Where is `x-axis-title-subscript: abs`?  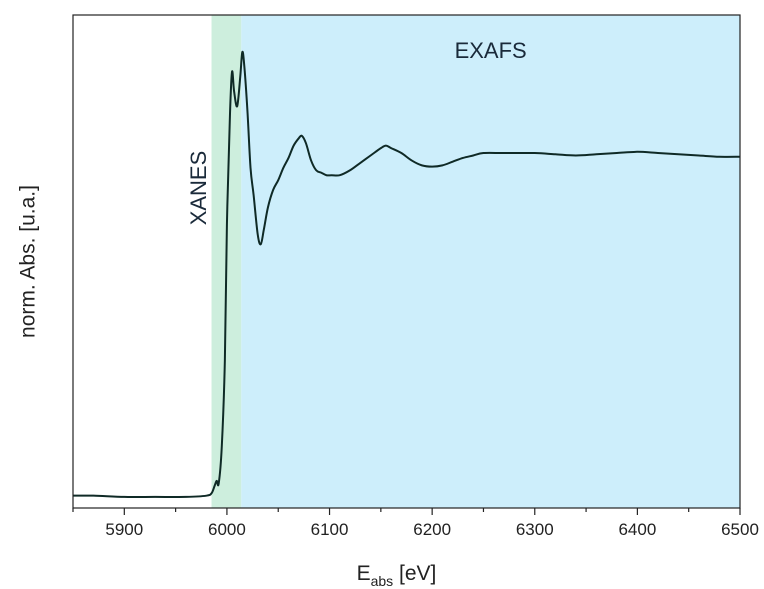 x-axis-title-subscript: abs is located at coordinates (382, 581).